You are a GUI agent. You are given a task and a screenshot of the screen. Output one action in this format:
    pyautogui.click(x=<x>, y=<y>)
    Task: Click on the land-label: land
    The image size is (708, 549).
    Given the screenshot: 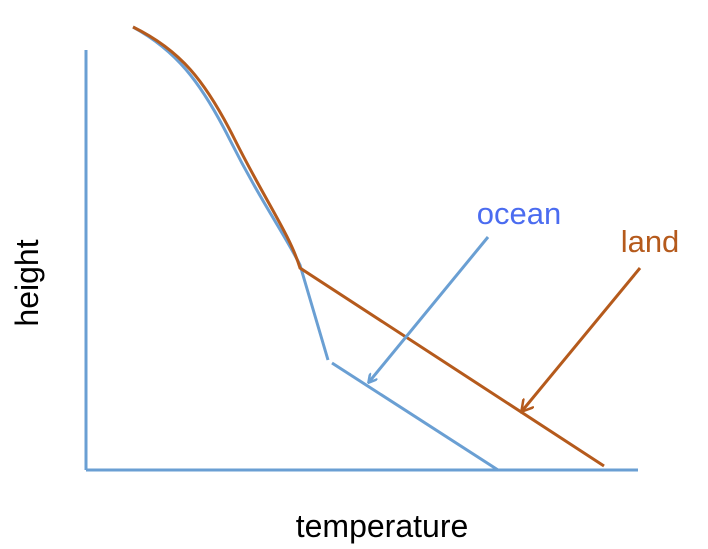 What is the action you would take?
    pyautogui.click(x=650, y=241)
    